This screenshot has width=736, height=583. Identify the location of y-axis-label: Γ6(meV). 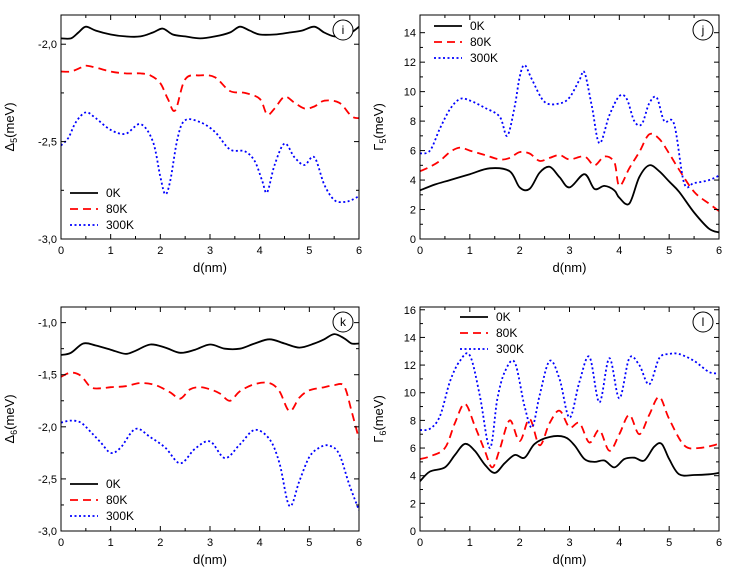
(379, 419).